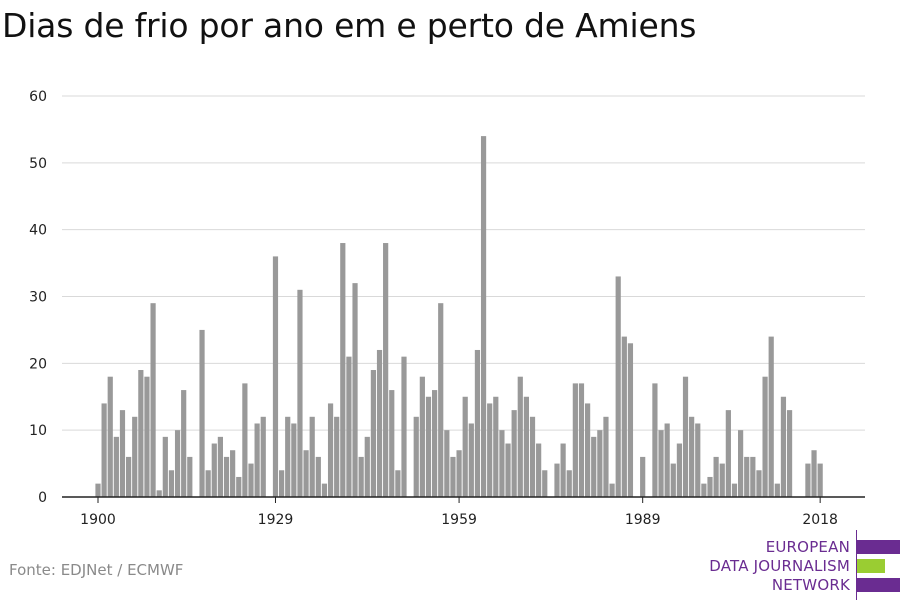 This screenshot has width=900, height=600. Describe the element at coordinates (624, 416) in the screenshot. I see `bar-1986` at that location.